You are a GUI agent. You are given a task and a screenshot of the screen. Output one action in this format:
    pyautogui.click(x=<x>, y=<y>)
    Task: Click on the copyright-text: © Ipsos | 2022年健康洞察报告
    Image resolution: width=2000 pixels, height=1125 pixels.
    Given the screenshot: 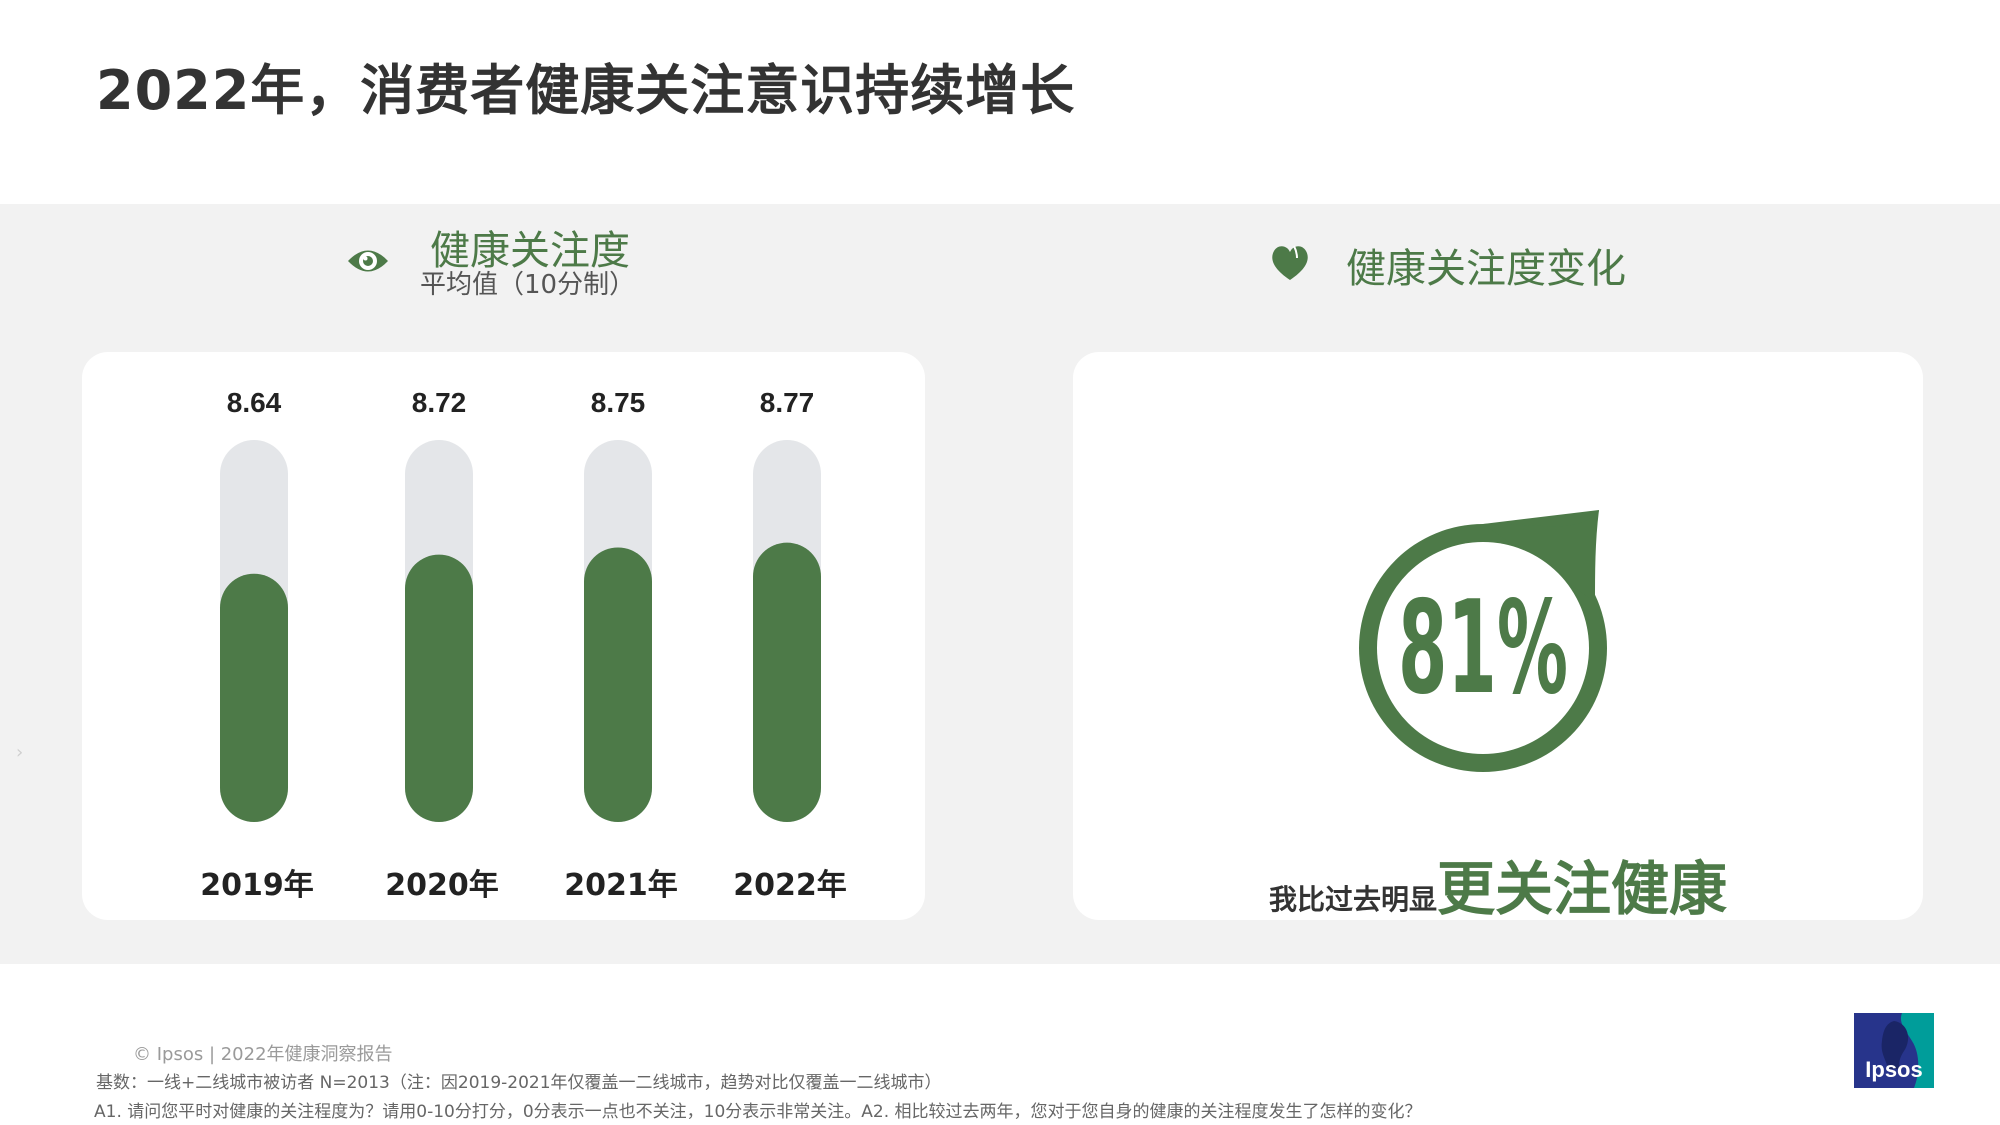 What is the action you would take?
    pyautogui.click(x=263, y=1054)
    